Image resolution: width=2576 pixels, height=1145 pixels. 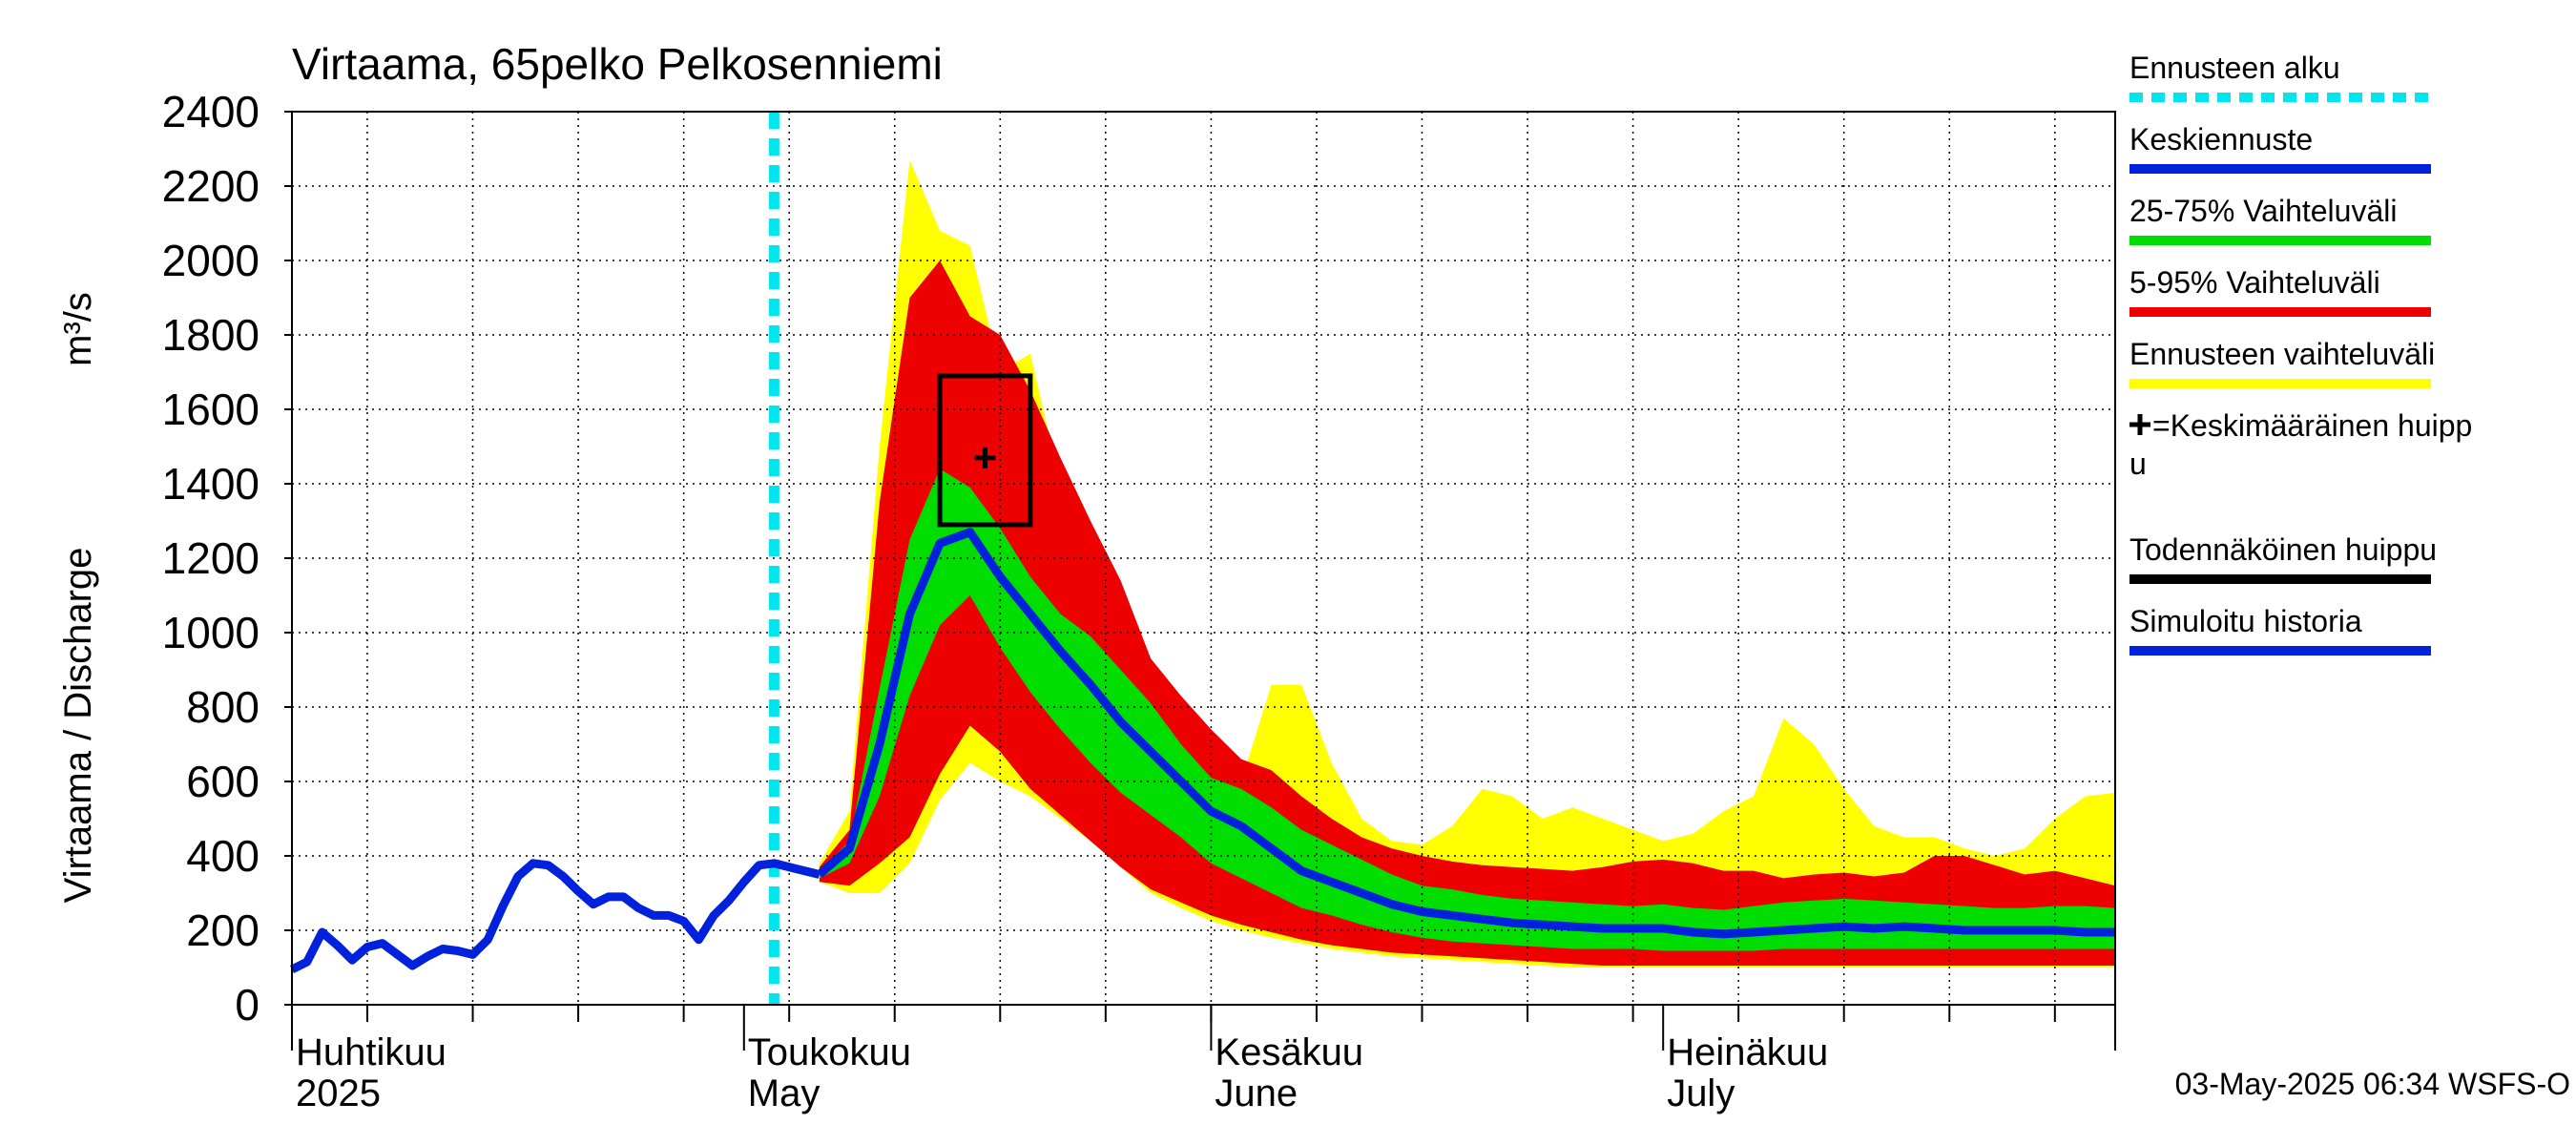 What do you see at coordinates (2372, 1084) in the screenshot?
I see `timestamp: 03-May-2025 06:34 WSFS-O` at bounding box center [2372, 1084].